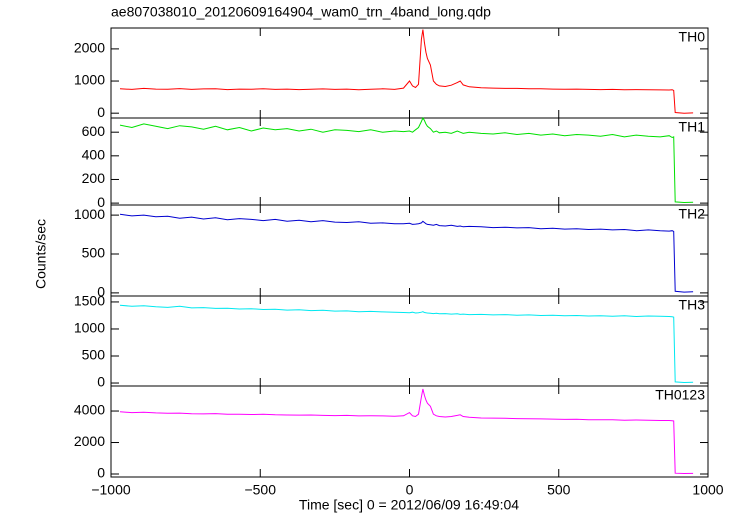  What do you see at coordinates (559, 490) in the screenshot?
I see `x-tick-label: 500` at bounding box center [559, 490].